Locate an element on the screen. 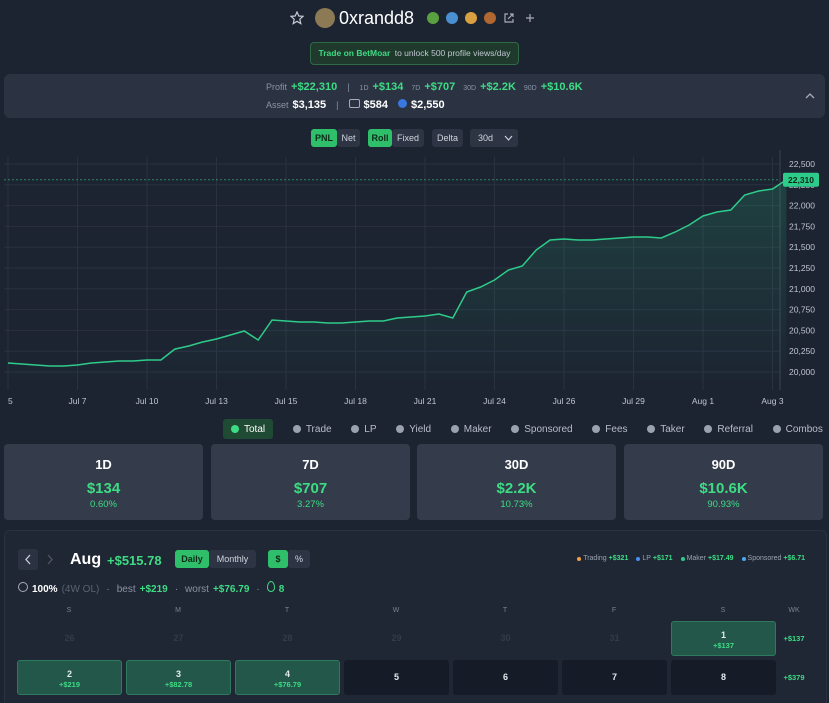  badge is located at coordinates (433, 18).